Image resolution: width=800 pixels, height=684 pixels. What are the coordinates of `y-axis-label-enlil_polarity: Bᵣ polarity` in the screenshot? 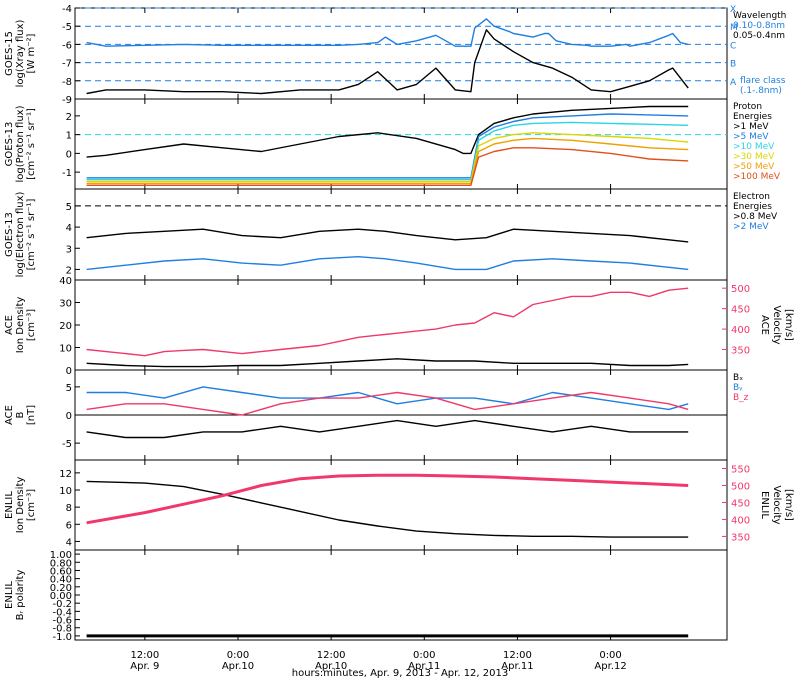 It's located at (20, 595).